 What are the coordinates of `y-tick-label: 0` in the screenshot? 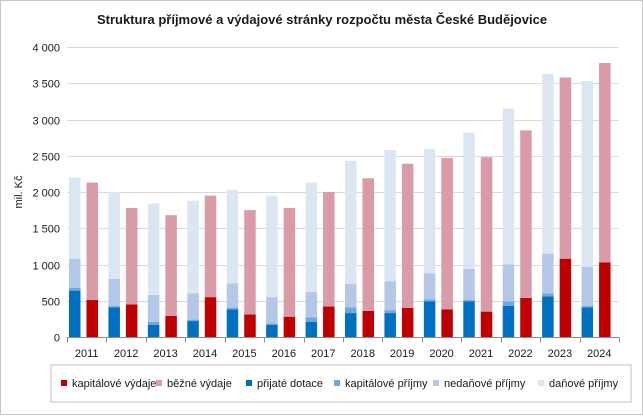 It's located at (57, 339).